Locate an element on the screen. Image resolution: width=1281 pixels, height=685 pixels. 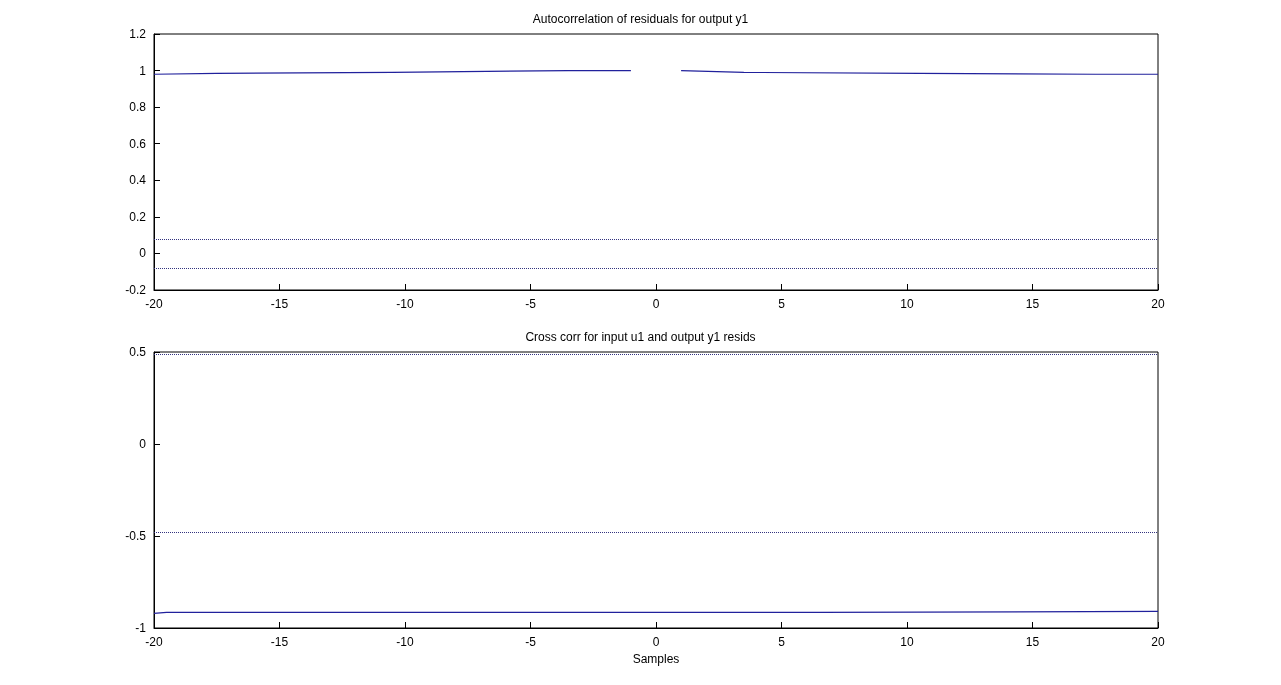
y-tick-label: 0.5 is located at coordinates (138, 352).